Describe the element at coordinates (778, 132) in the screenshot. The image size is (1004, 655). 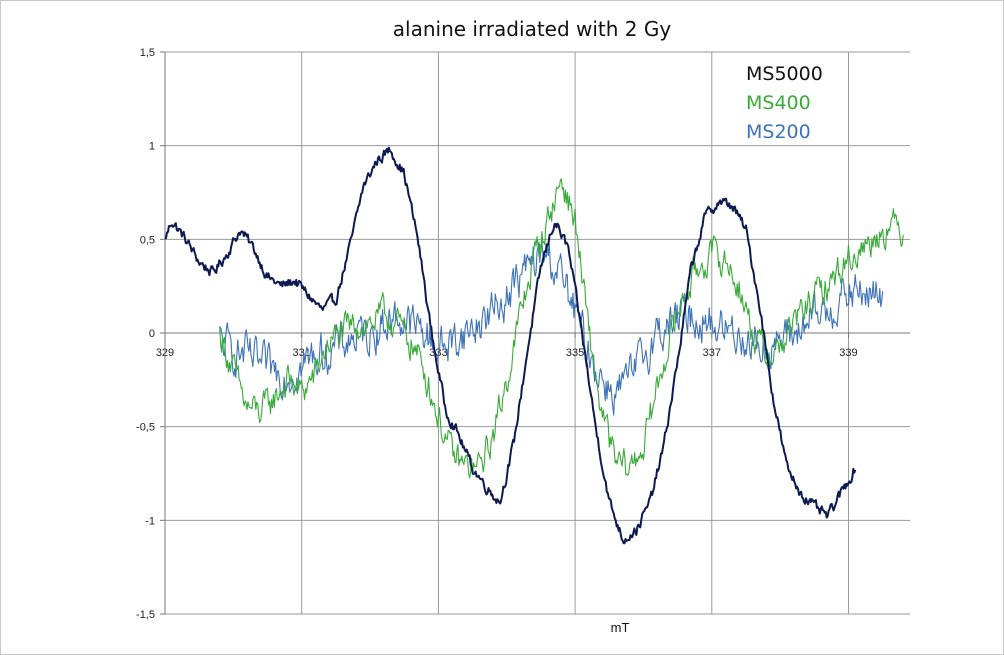
I see `legend-entry-ms200: MS200` at that location.